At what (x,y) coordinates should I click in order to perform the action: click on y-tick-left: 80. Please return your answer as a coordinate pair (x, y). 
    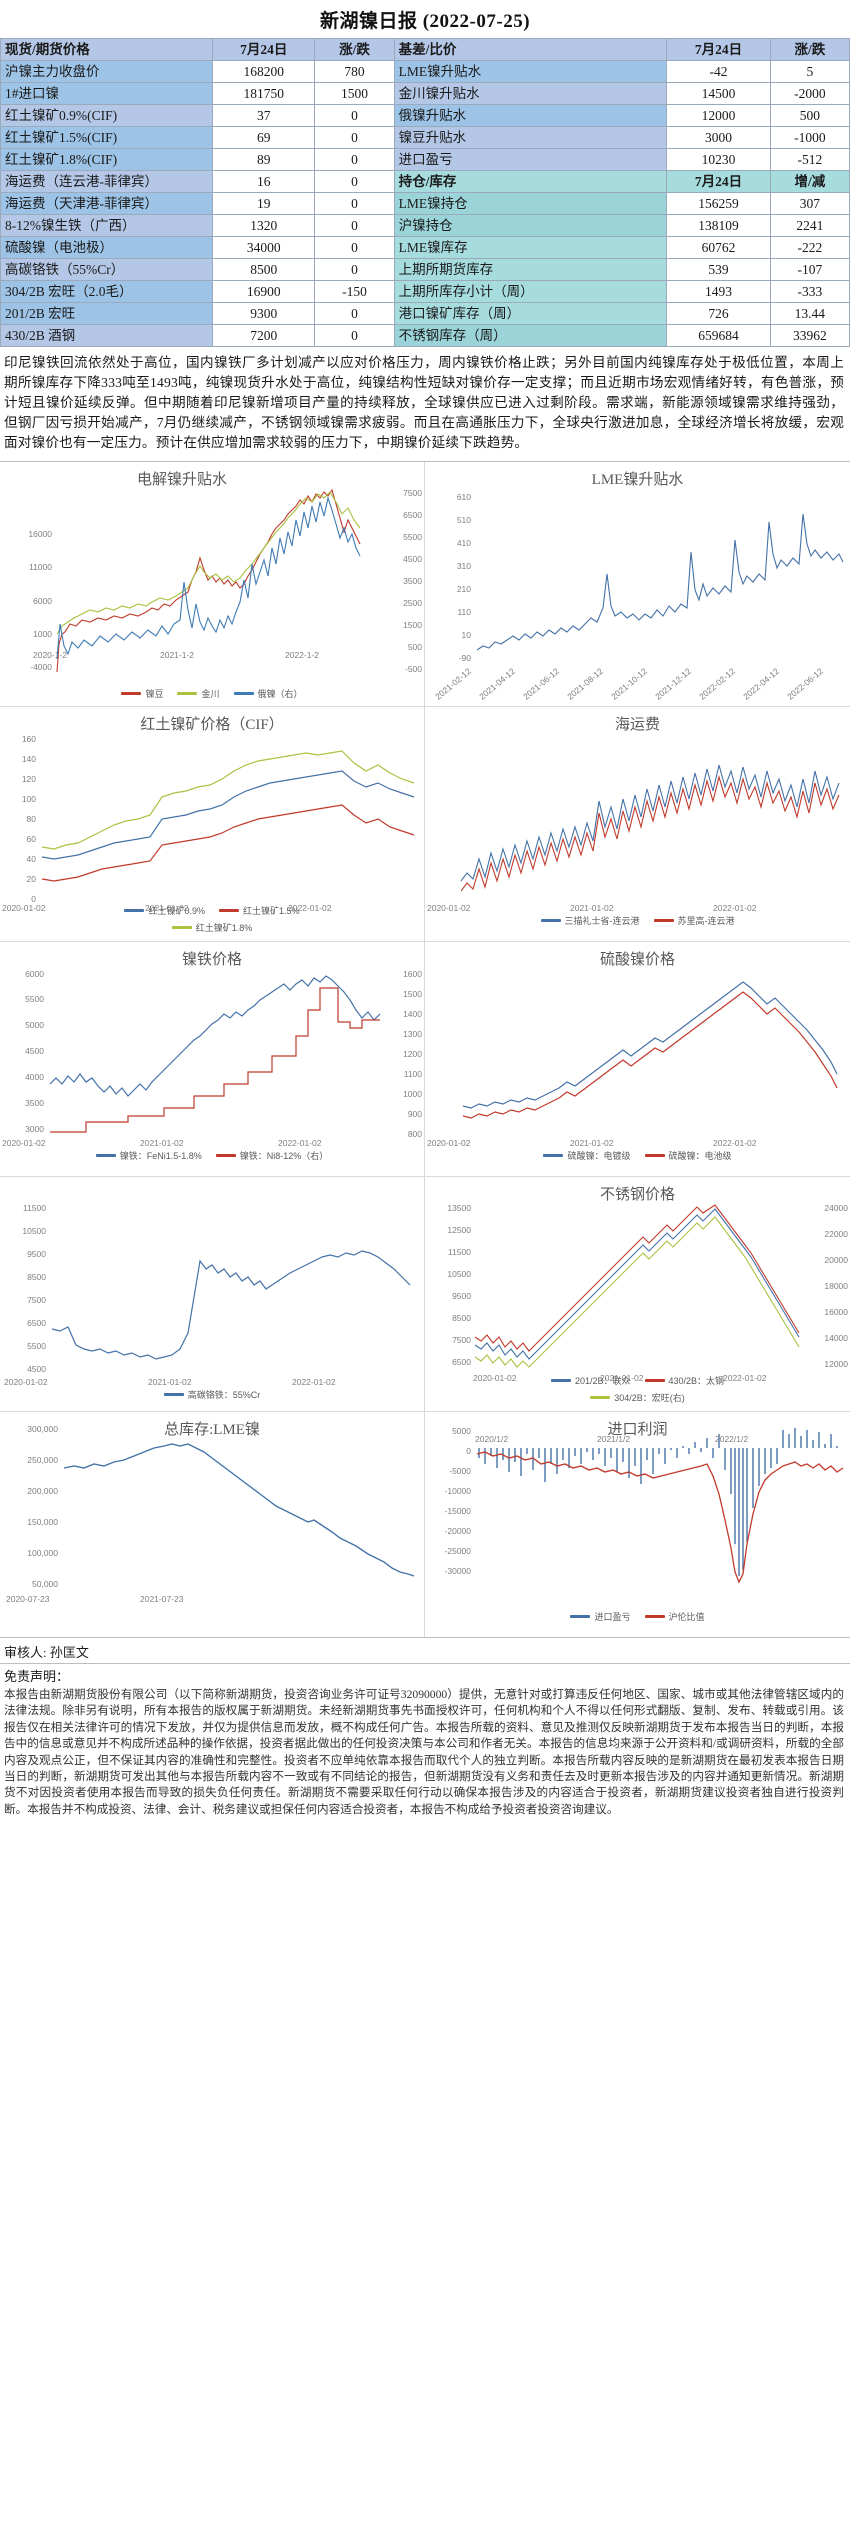
    Looking at the image, I should click on (31, 819).